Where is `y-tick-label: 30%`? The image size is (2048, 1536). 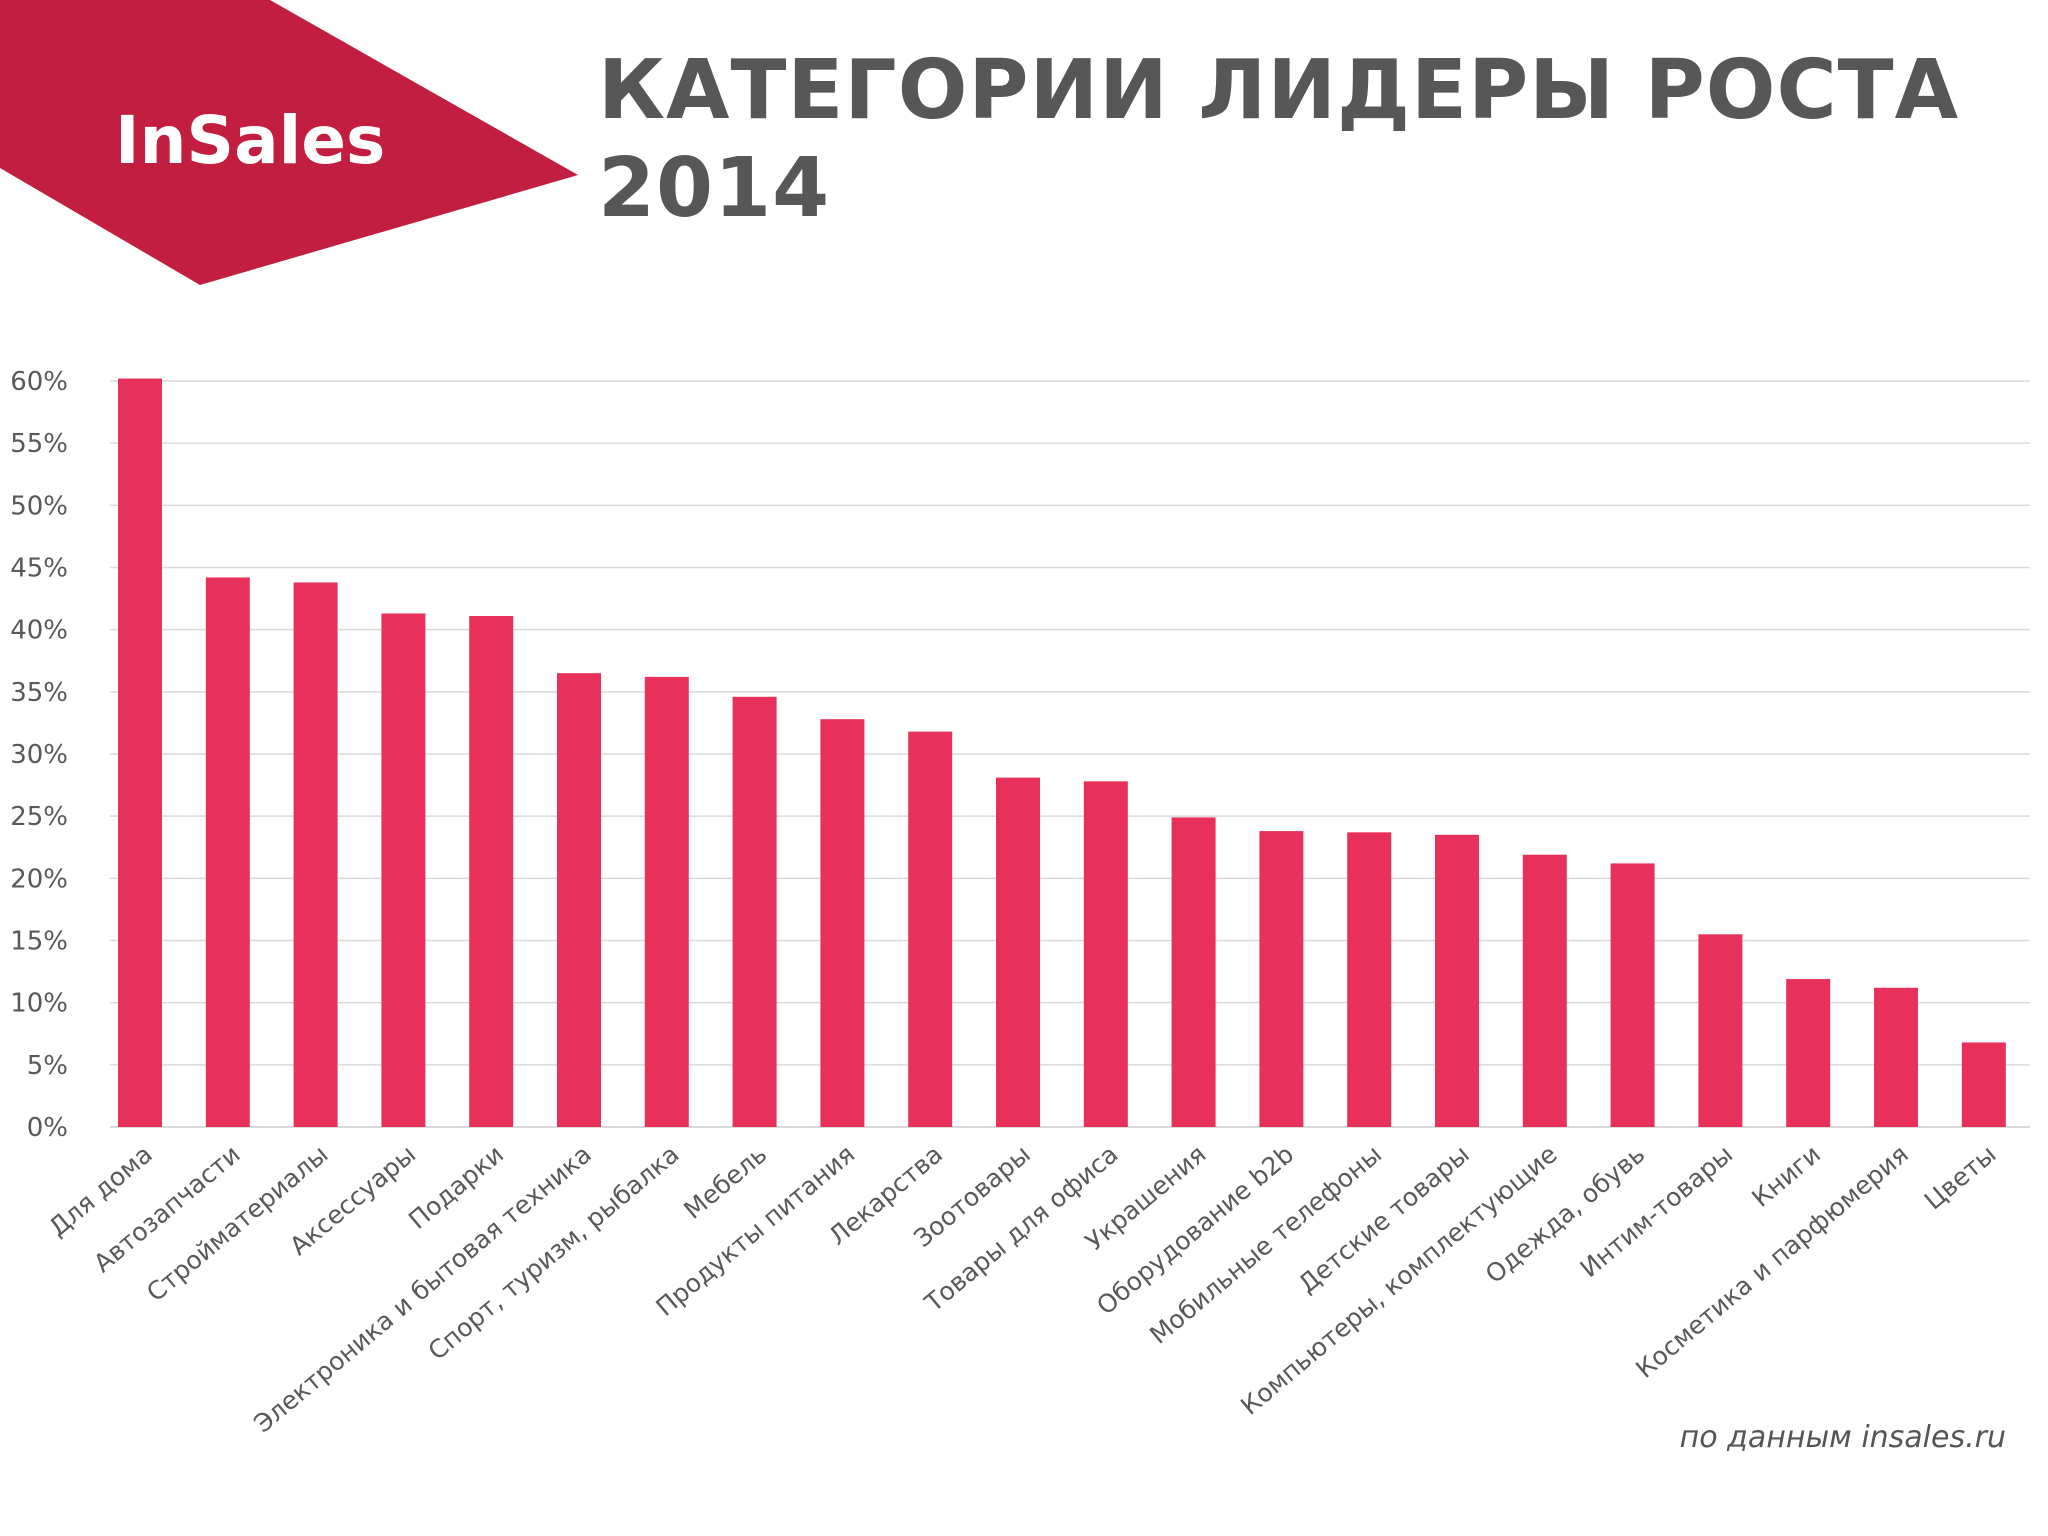
y-tick-label: 30% is located at coordinates (39, 755).